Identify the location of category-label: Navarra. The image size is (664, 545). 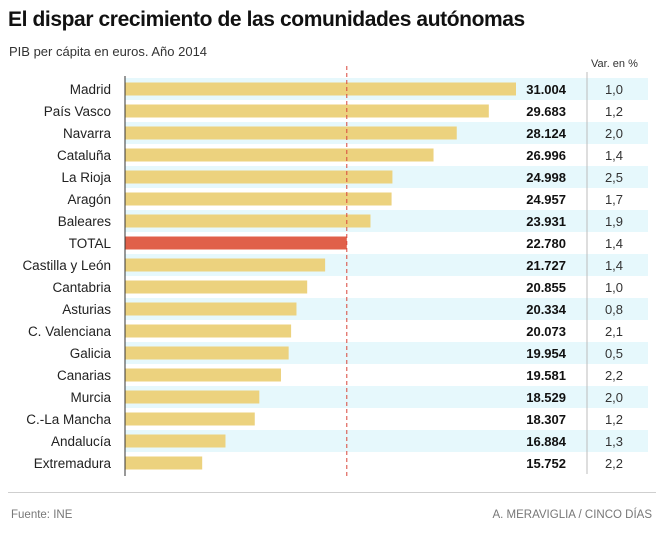
(87, 133).